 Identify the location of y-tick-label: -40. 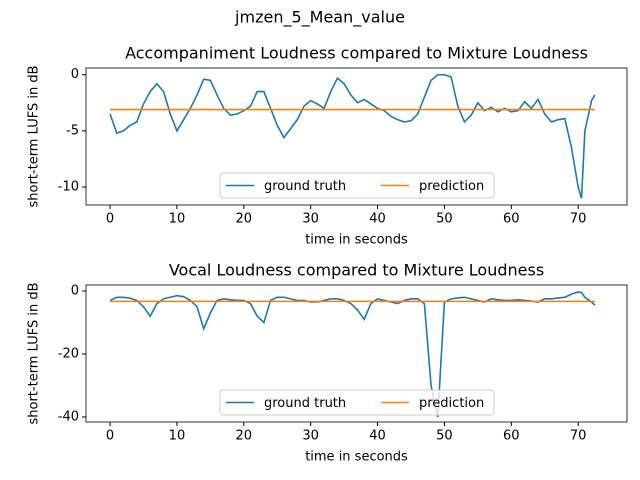
(68, 416).